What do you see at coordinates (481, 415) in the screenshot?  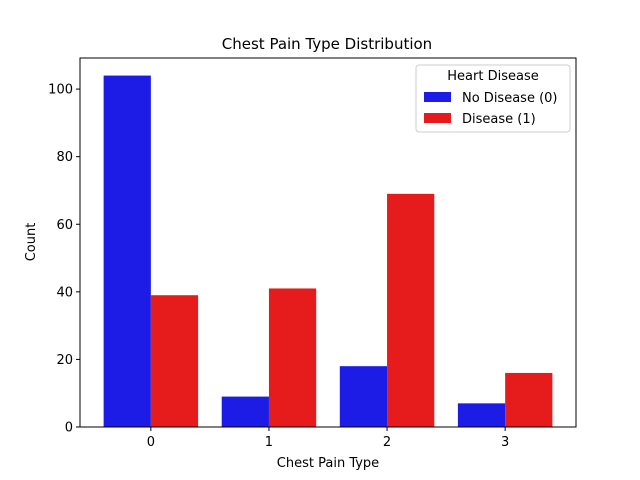 I see `bar-series0-cat3` at bounding box center [481, 415].